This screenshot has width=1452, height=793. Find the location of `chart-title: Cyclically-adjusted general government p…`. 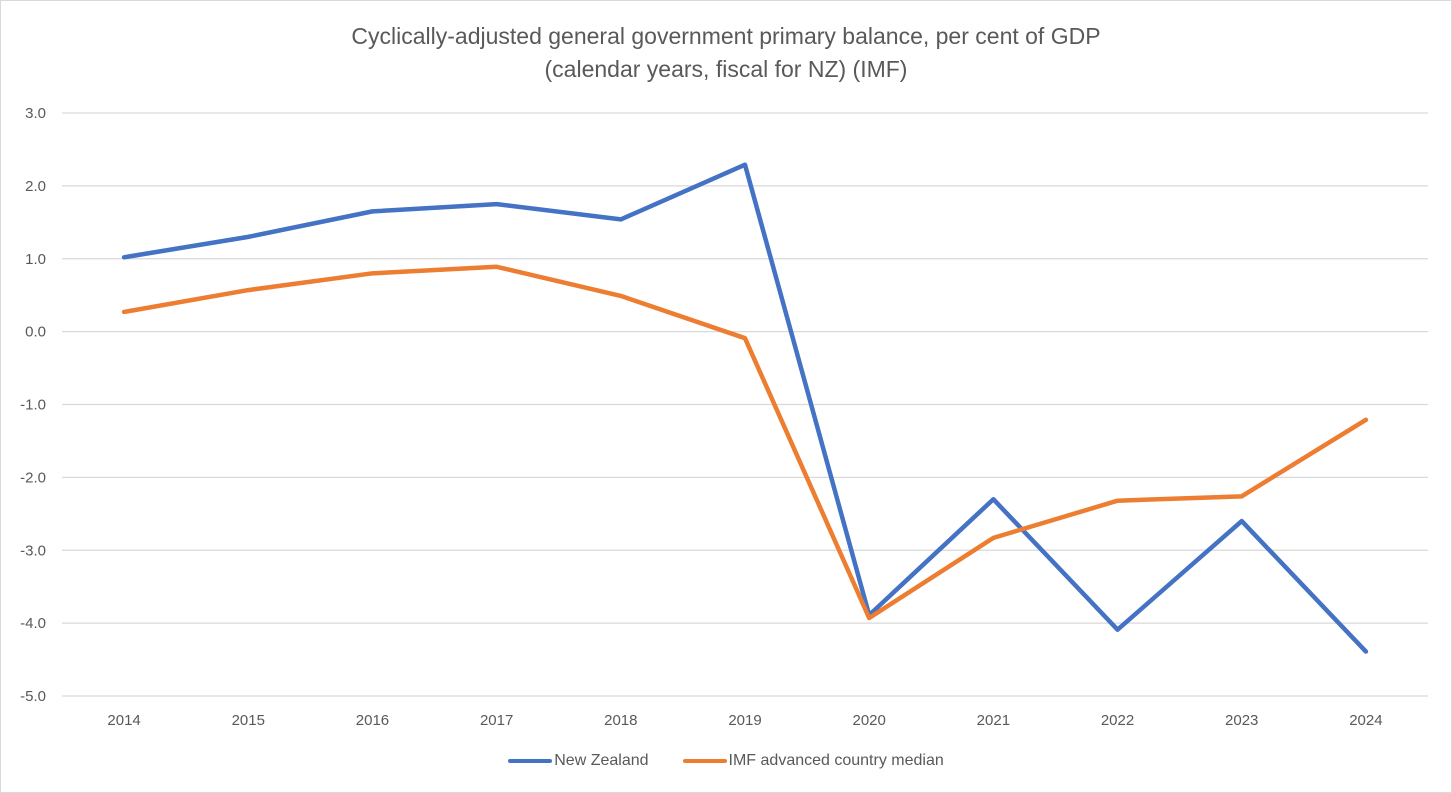

chart-title: Cyclically-adjusted general government p… is located at coordinates (726, 36).